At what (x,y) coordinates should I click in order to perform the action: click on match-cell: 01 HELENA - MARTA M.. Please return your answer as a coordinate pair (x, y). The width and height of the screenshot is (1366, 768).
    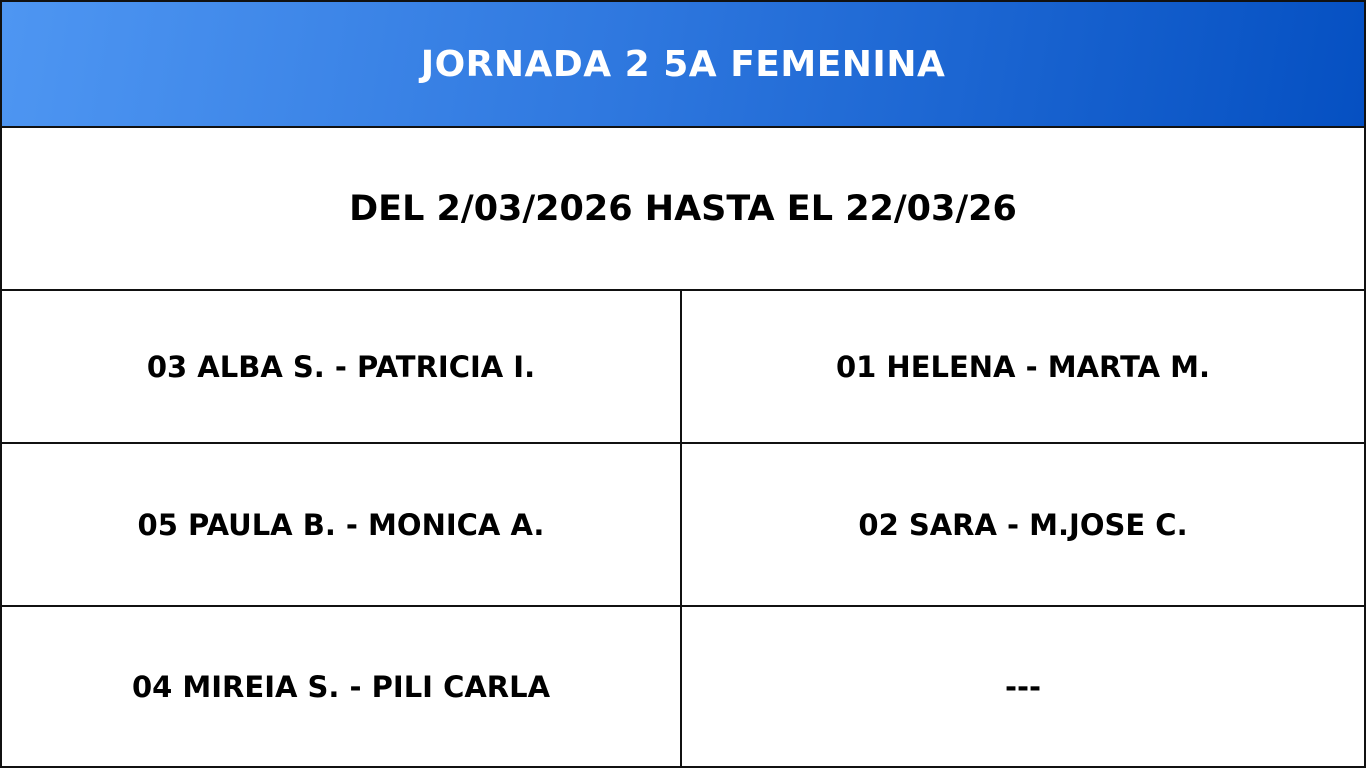
    Looking at the image, I should click on (1023, 366).